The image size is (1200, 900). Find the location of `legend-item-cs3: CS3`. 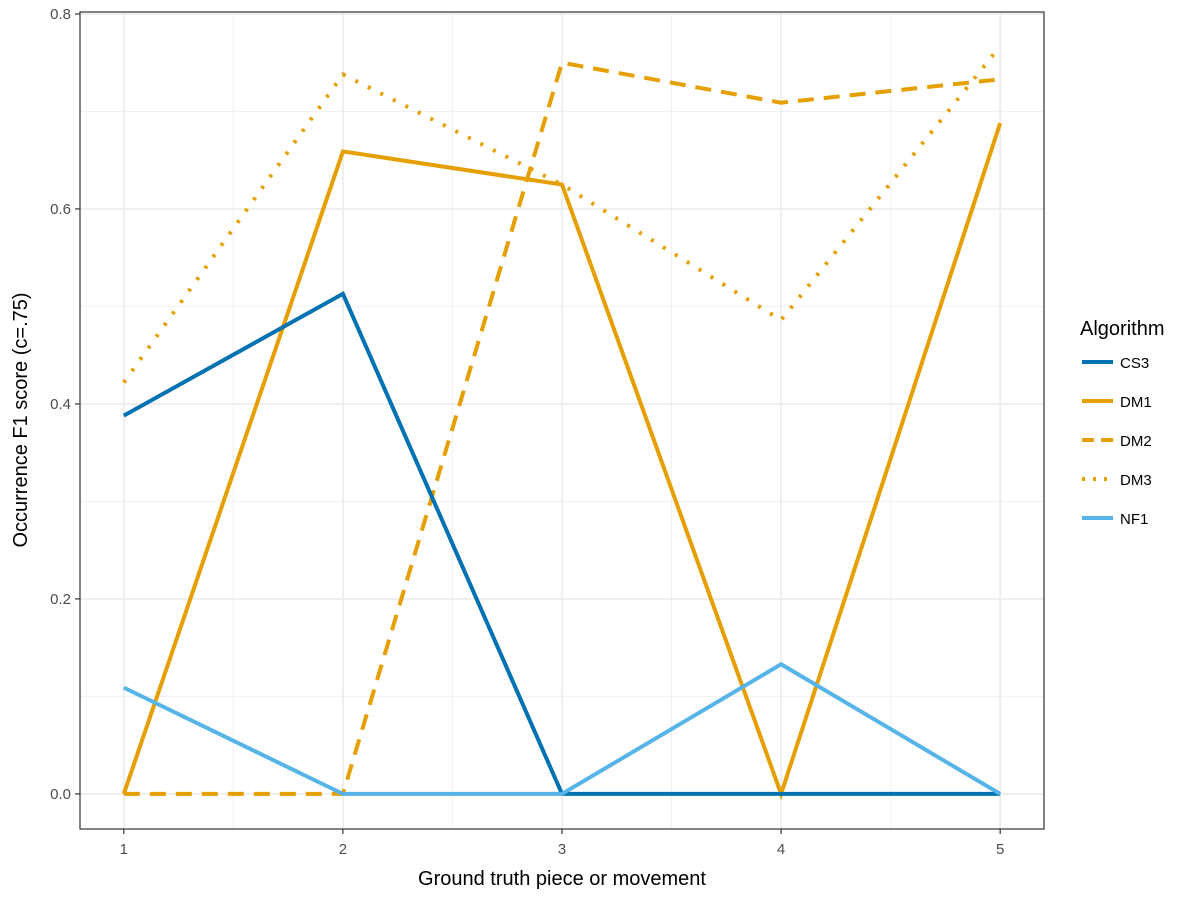

legend-item-cs3: CS3 is located at coordinates (1115, 363).